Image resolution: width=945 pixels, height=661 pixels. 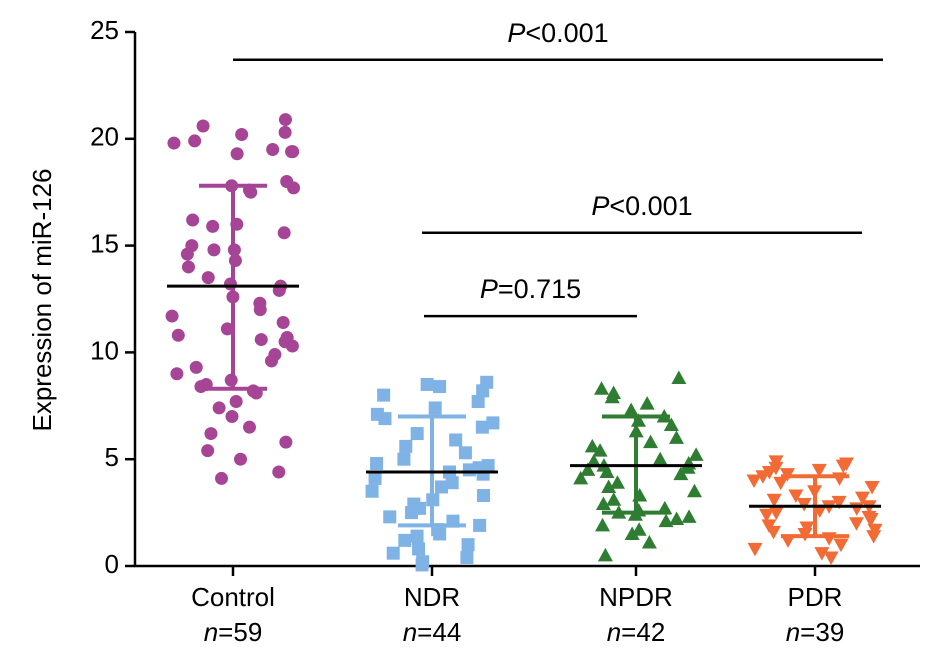 What do you see at coordinates (112, 457) in the screenshot?
I see `y-tick-label: 5` at bounding box center [112, 457].